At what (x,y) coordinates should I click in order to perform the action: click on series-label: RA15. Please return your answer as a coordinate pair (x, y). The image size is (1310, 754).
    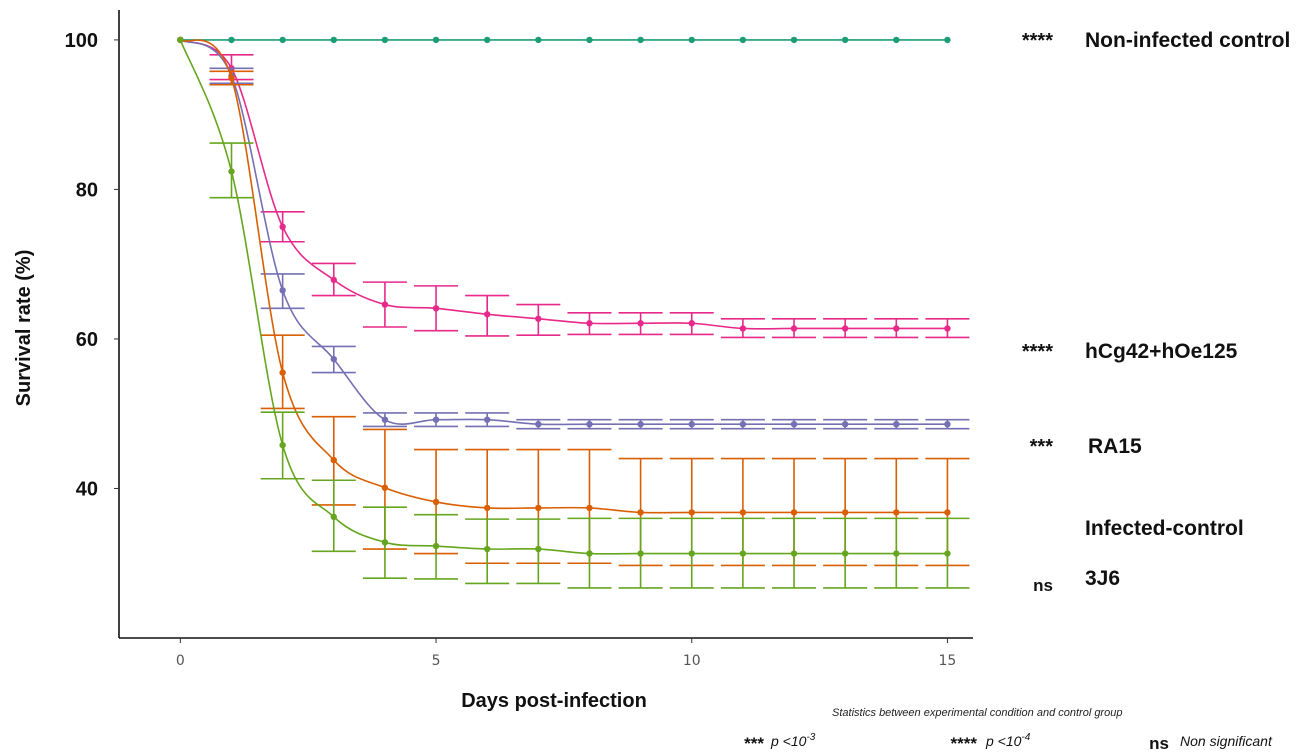
    Looking at the image, I should click on (1115, 446).